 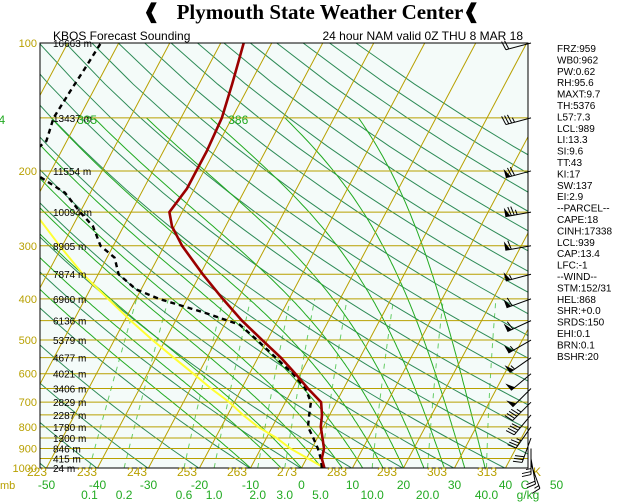 I want to click on temperature-tick-label: -50, so click(x=47, y=485).